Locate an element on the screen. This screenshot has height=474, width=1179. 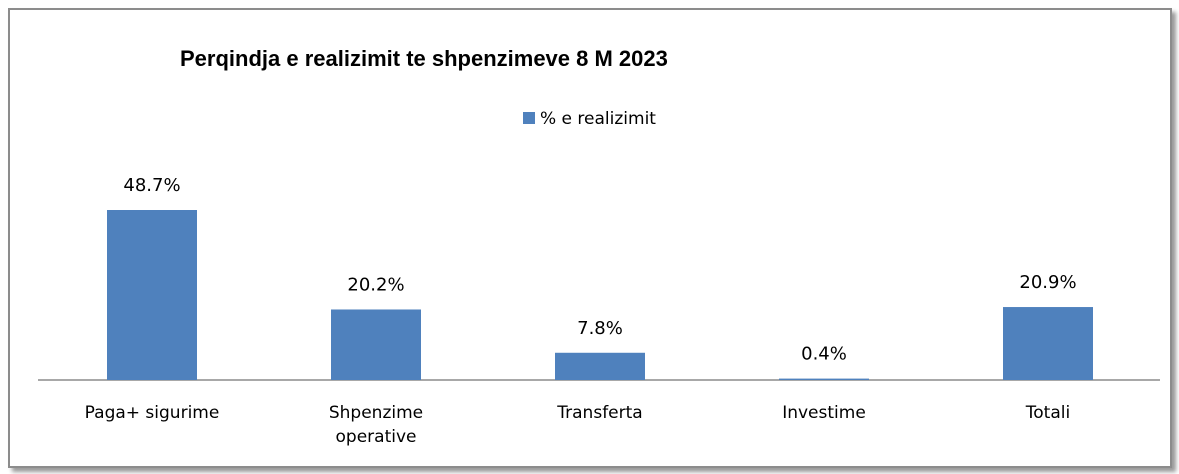
value-label: 20.2% is located at coordinates (375, 284).